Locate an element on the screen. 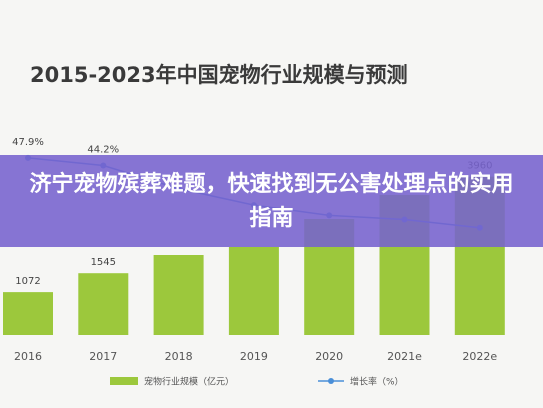 The width and height of the screenshot is (543, 408). legend-bar-icon is located at coordinates (124, 381).